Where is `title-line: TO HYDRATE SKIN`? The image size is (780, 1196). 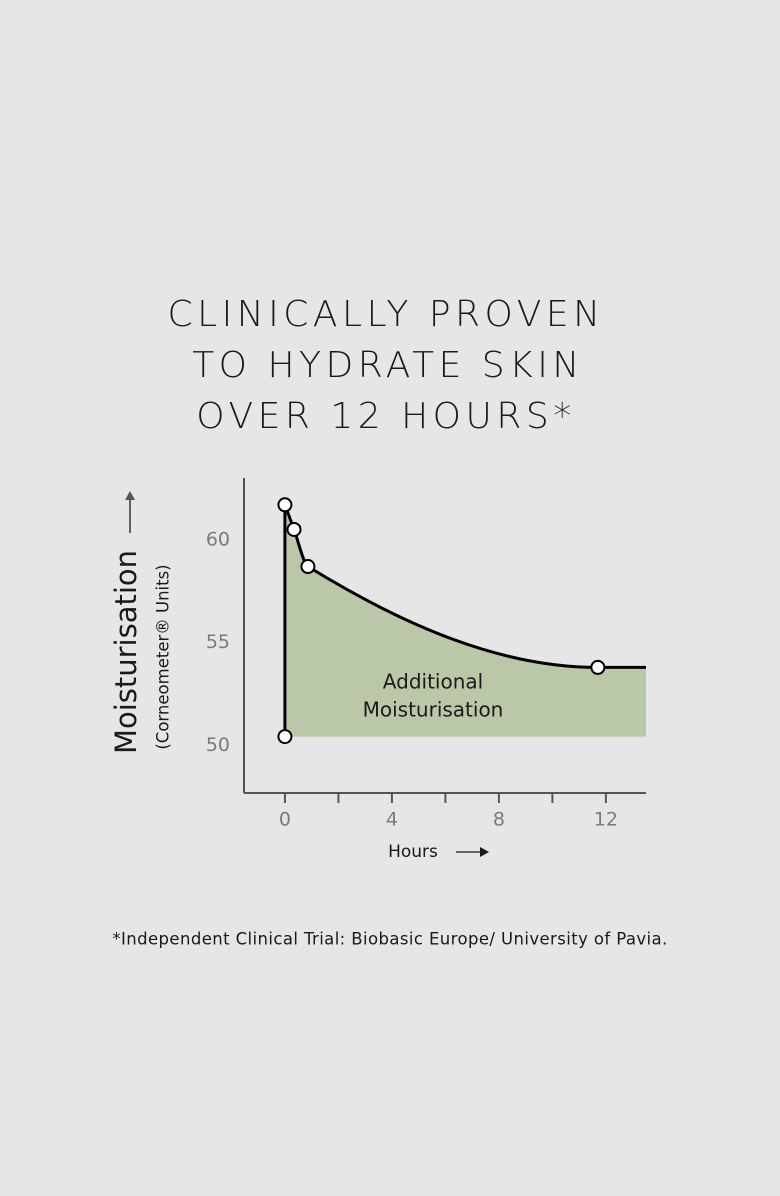
title-line: TO HYDRATE SKIN is located at coordinates (388, 365).